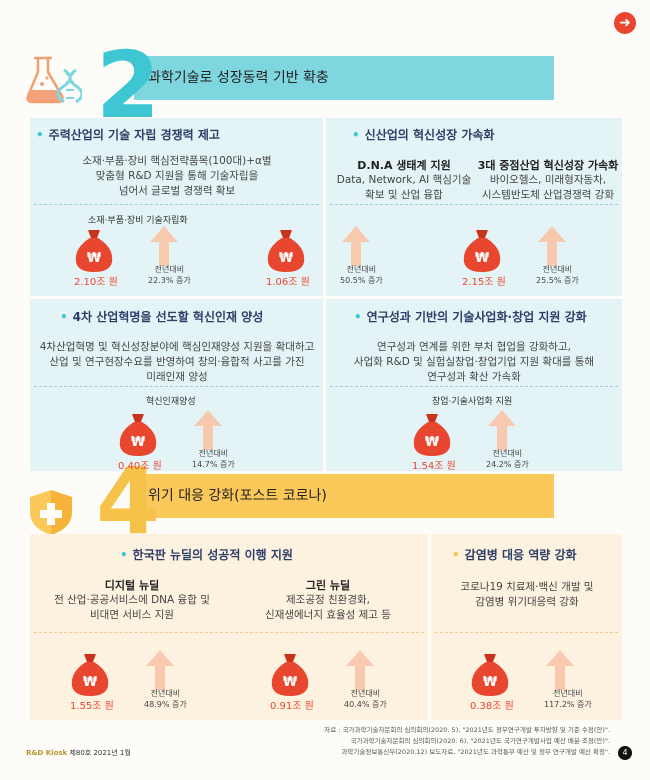  What do you see at coordinates (165, 699) in the screenshot?
I see `growth-rate: 전년대비 48.9% 증가` at bounding box center [165, 699].